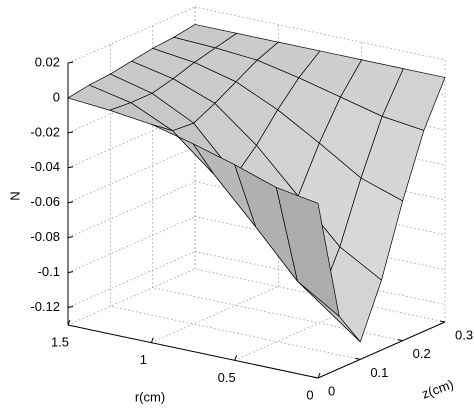 This screenshot has width=474, height=412. What do you see at coordinates (150, 396) in the screenshot?
I see `x-axis-label: r(cm)` at bounding box center [150, 396].